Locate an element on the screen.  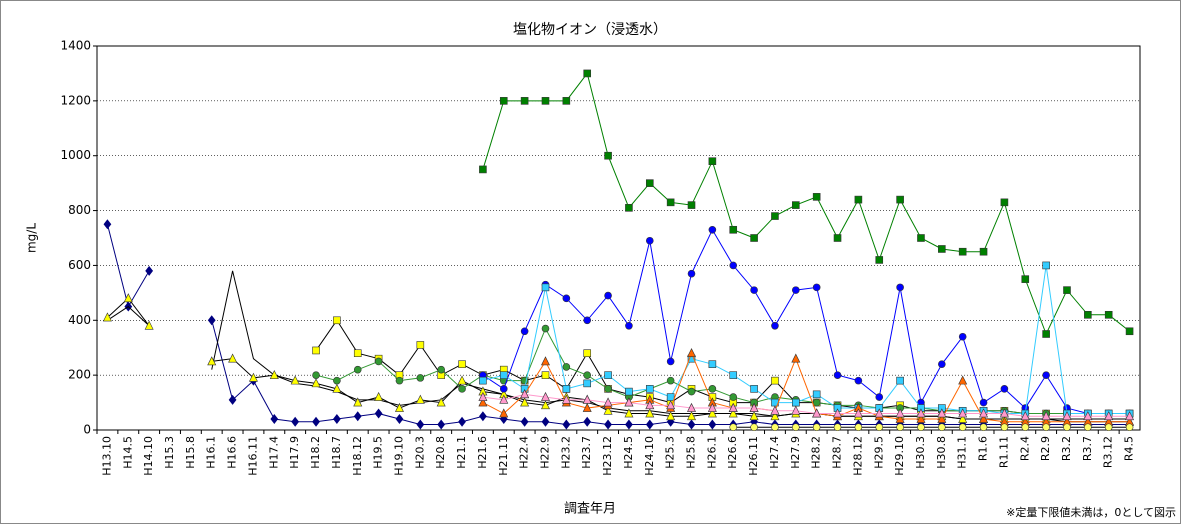
y-tick-label: 400 is located at coordinates (79, 320).